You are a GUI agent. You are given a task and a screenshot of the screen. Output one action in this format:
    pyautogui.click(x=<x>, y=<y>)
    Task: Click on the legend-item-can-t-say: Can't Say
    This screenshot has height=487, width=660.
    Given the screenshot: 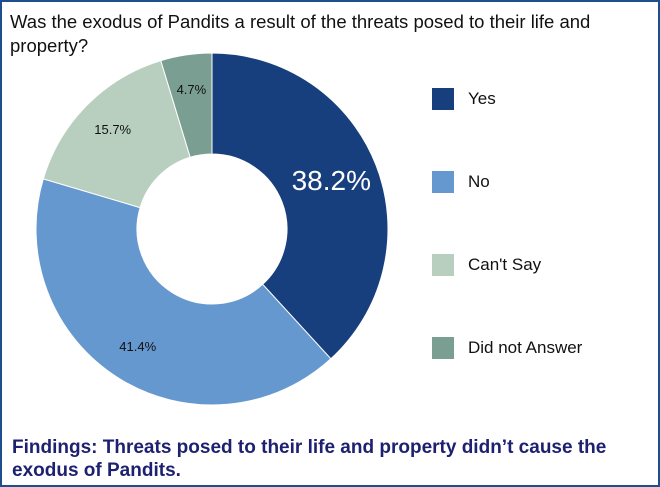 What is the action you would take?
    pyautogui.click(x=532, y=265)
    